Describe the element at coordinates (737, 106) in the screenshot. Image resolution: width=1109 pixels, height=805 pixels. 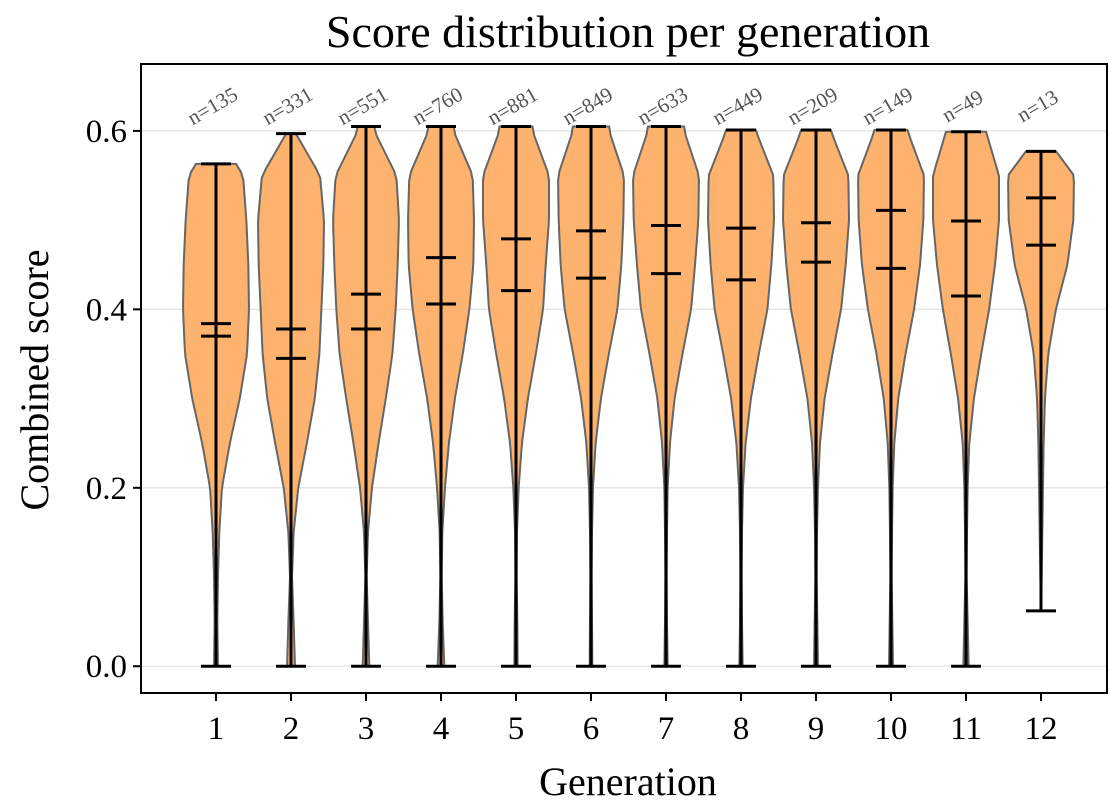
I see `count-label: n=449` at that location.